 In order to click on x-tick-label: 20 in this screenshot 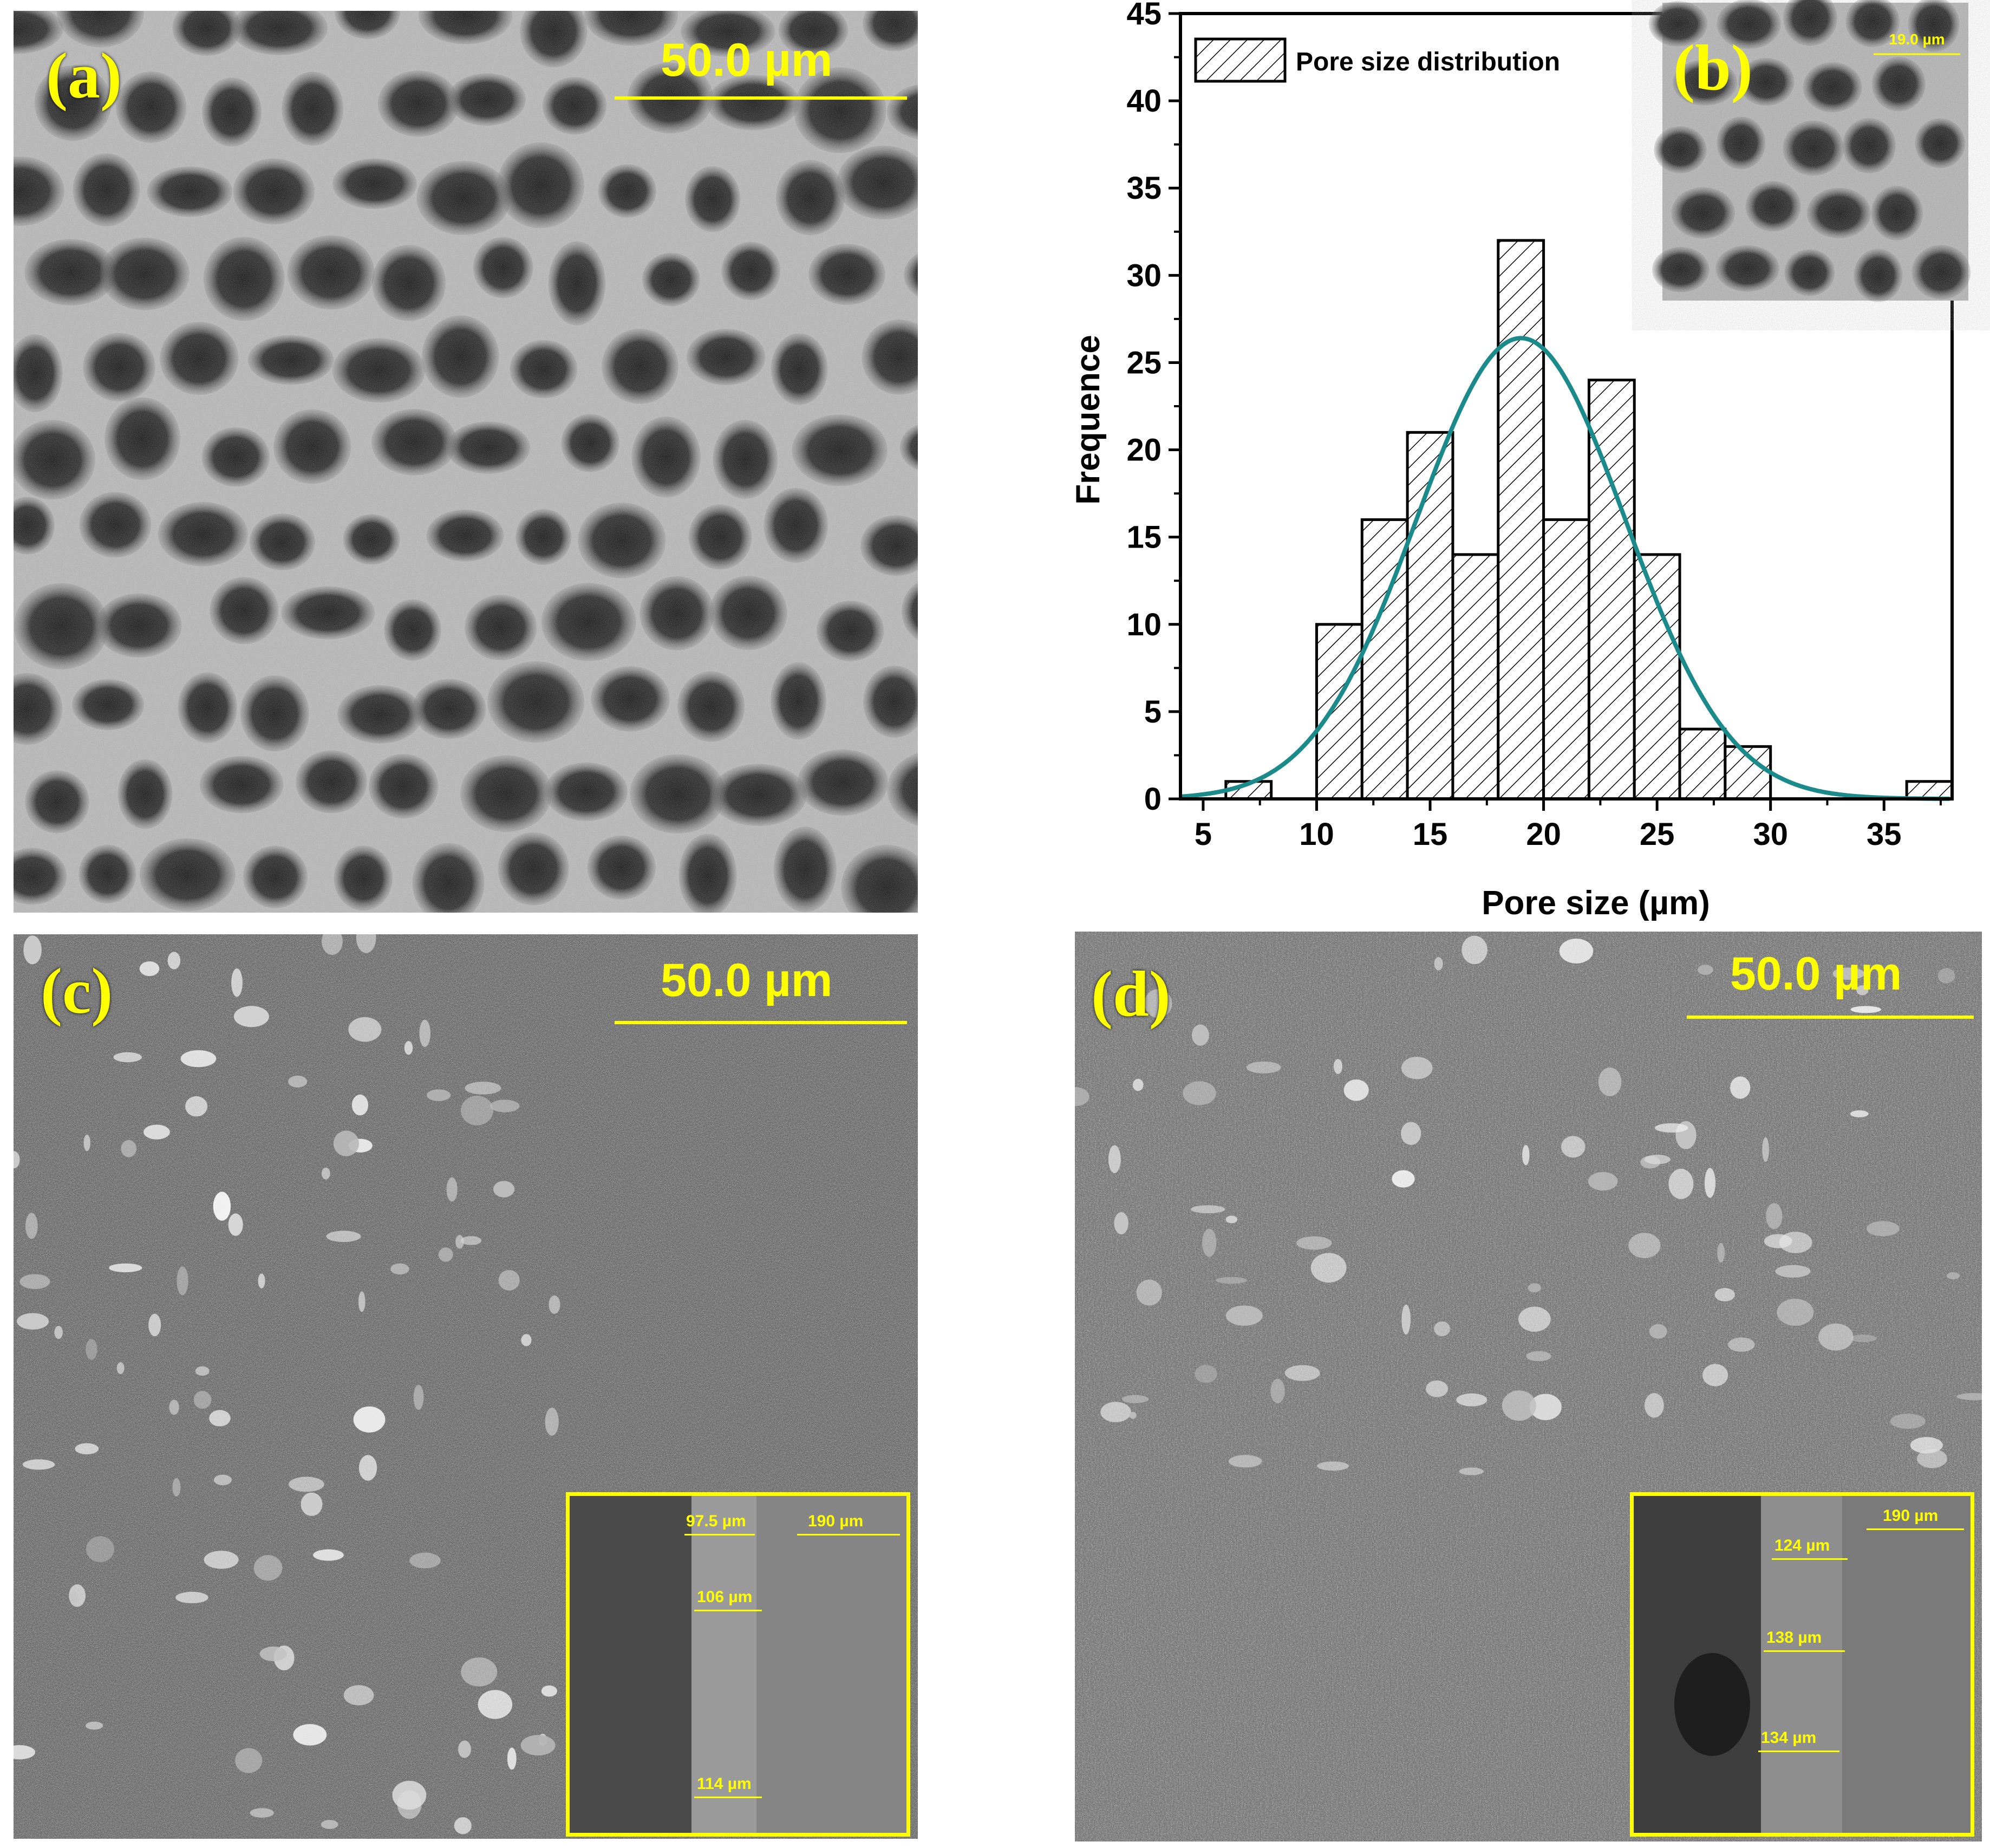, I will do `click(1543, 834)`.